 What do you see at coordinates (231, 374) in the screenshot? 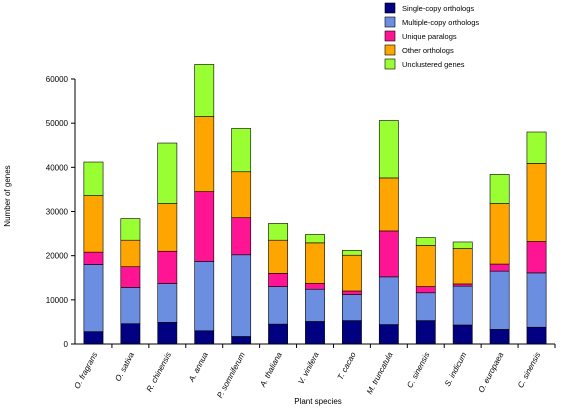
I see `x-tick-label: P. somniferum` at bounding box center [231, 374].